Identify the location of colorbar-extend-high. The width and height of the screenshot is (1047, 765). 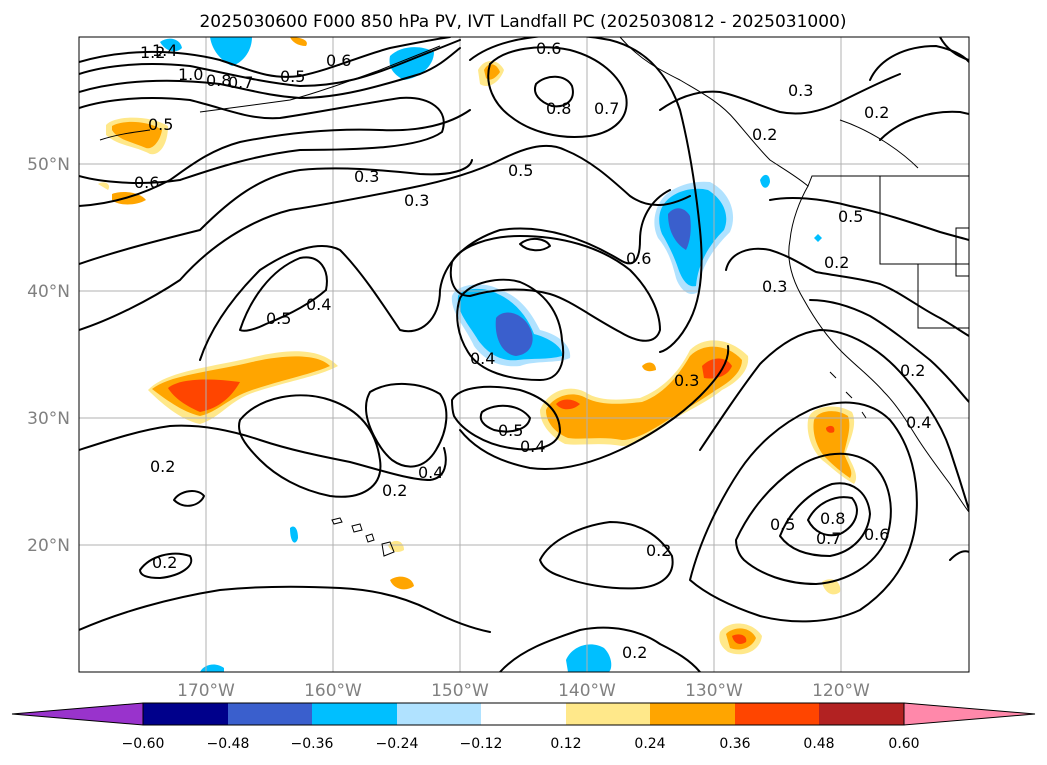
(969, 714).